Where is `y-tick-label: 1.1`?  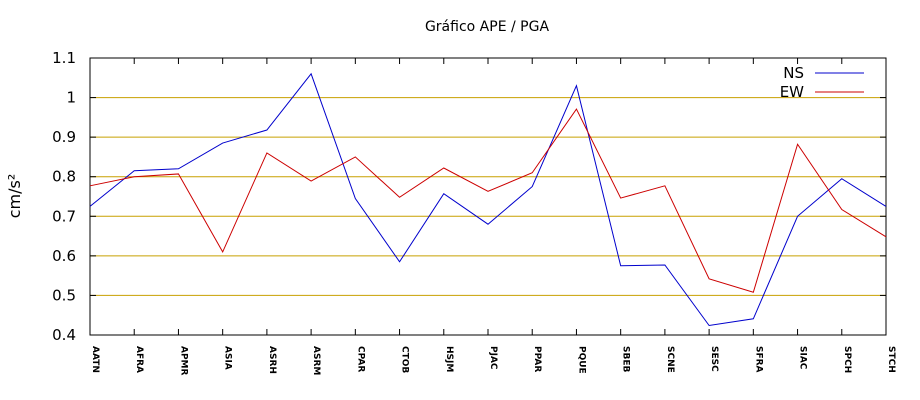
y-tick-label: 1.1 is located at coordinates (64, 58).